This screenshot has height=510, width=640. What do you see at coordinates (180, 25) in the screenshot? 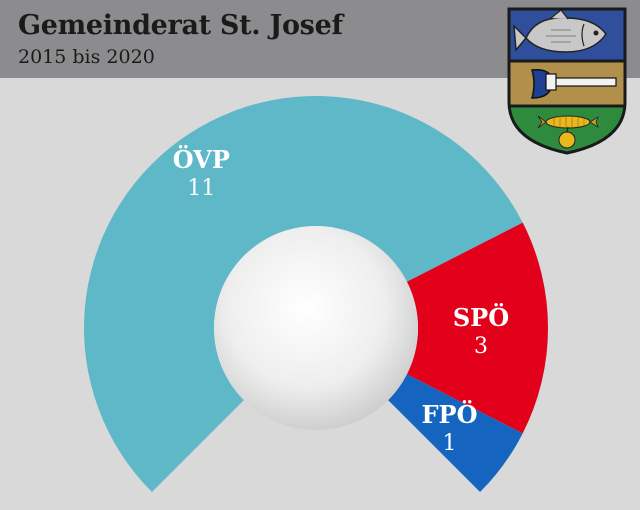
I see `page-title: Gemeinderat St. Josef` at bounding box center [180, 25].